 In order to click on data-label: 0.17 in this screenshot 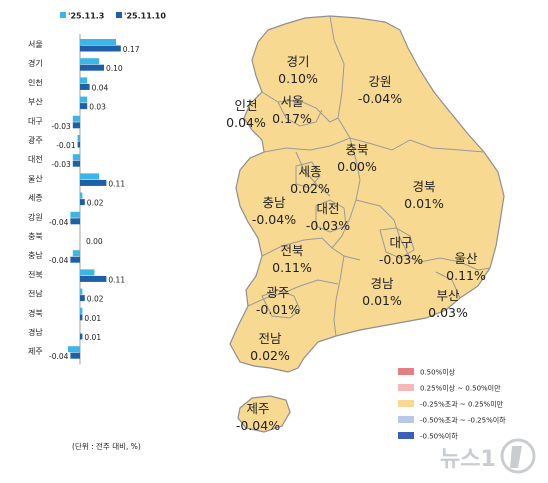, I will do `click(131, 49)`.